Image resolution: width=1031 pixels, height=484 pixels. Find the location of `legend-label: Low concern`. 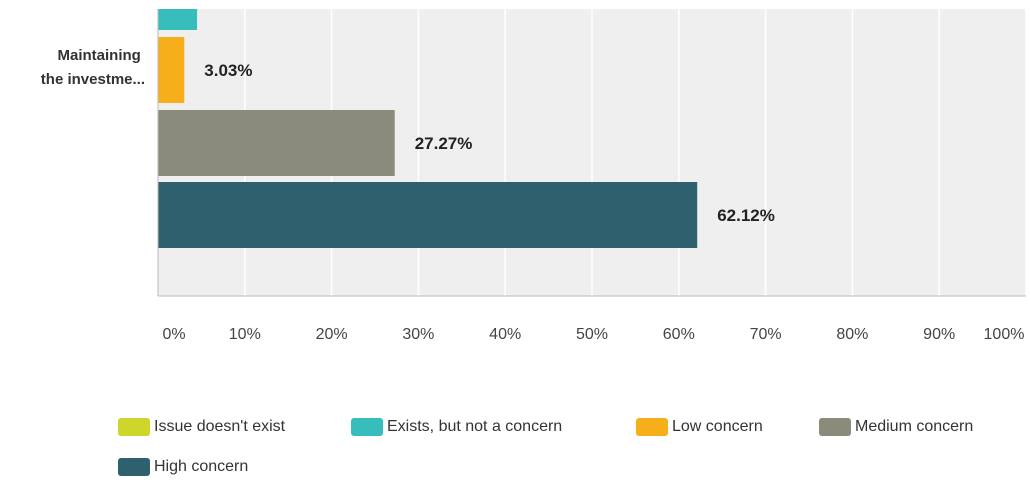

legend-label: Low concern is located at coordinates (717, 426).